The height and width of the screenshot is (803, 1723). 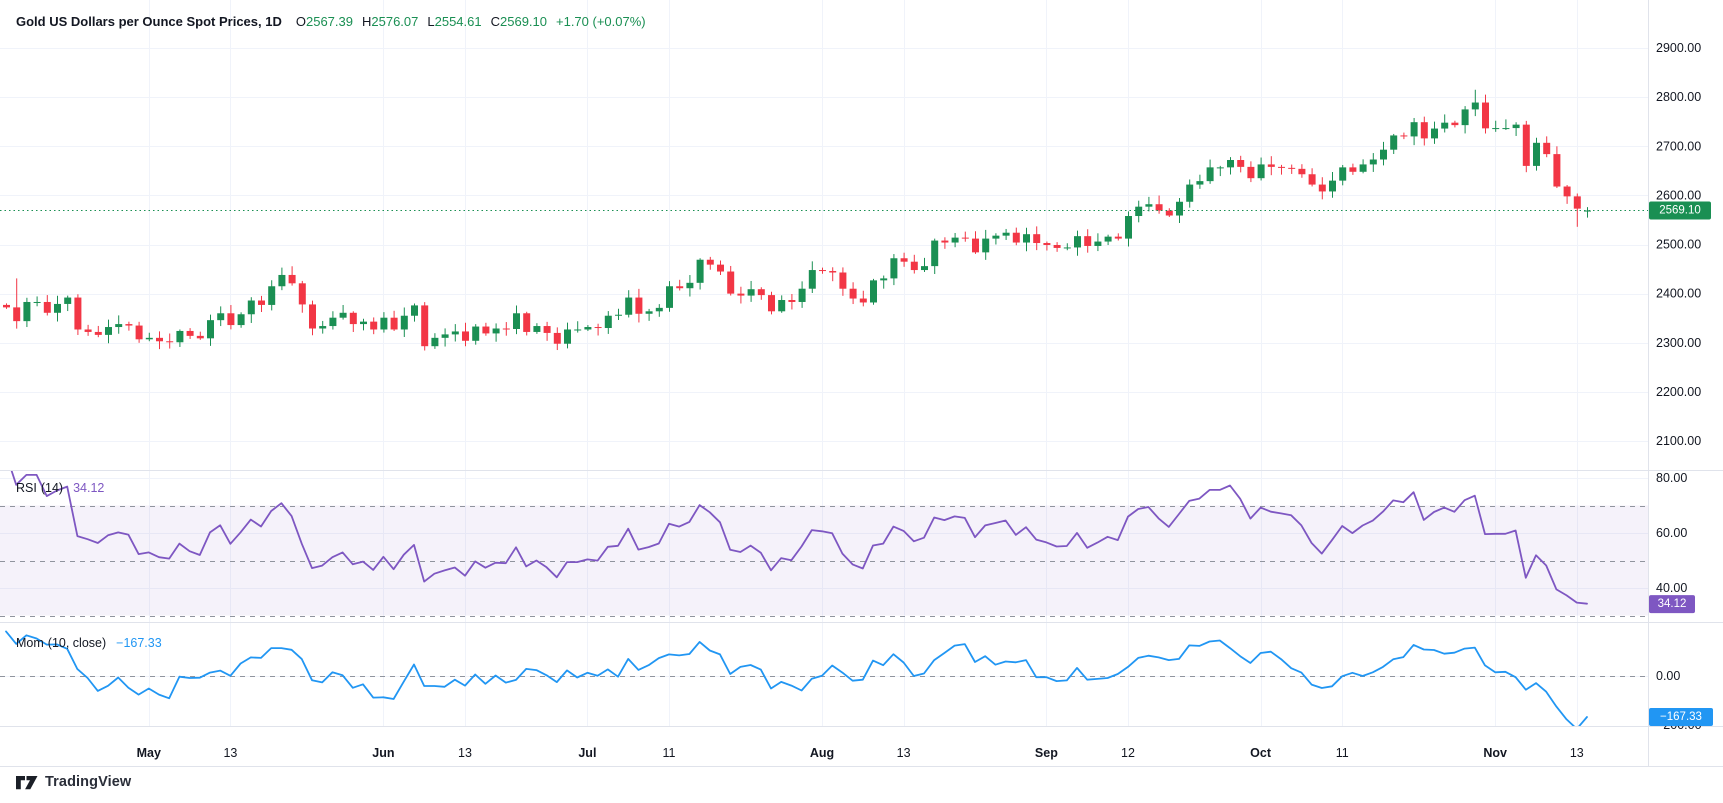 What do you see at coordinates (149, 753) in the screenshot?
I see `axis-tick-label: May` at bounding box center [149, 753].